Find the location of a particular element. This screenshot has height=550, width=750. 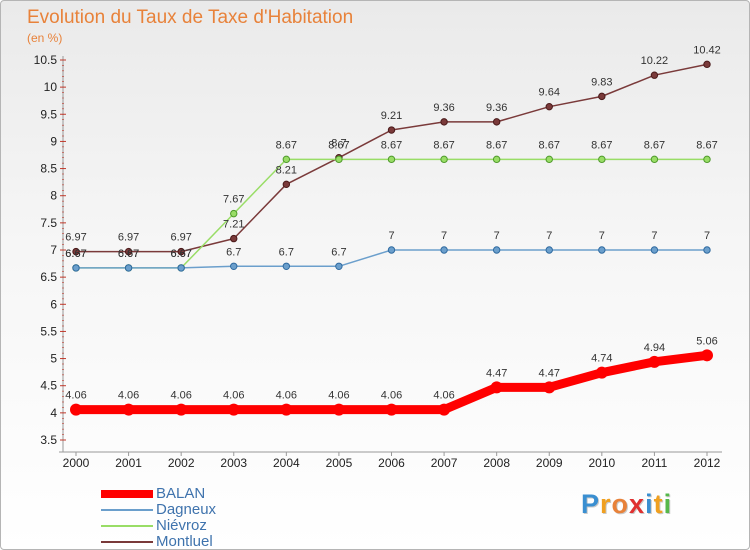

data-label-montluel: 8.21 is located at coordinates (286, 170).